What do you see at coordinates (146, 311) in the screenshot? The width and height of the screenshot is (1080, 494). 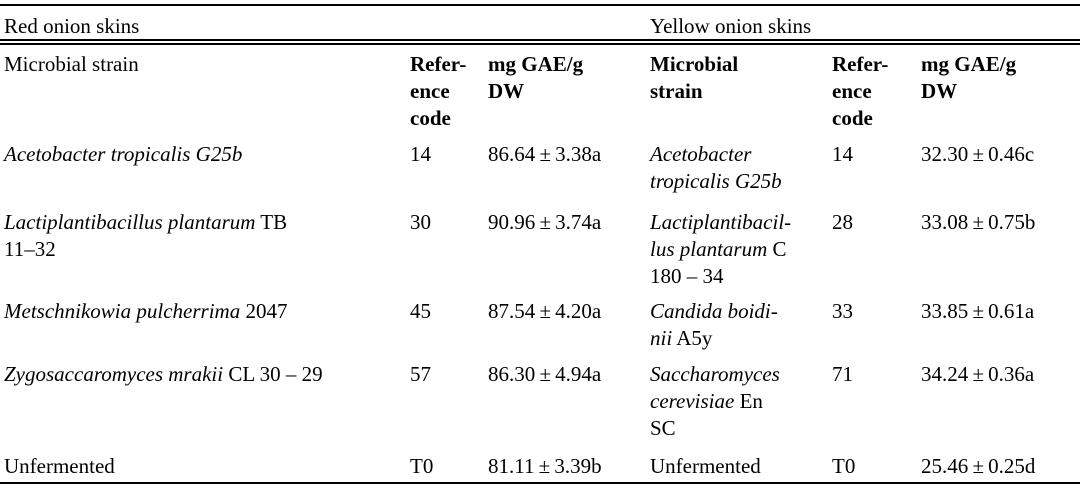 I see `strain-cell: Metschnikowia pulcherrima 2047` at bounding box center [146, 311].